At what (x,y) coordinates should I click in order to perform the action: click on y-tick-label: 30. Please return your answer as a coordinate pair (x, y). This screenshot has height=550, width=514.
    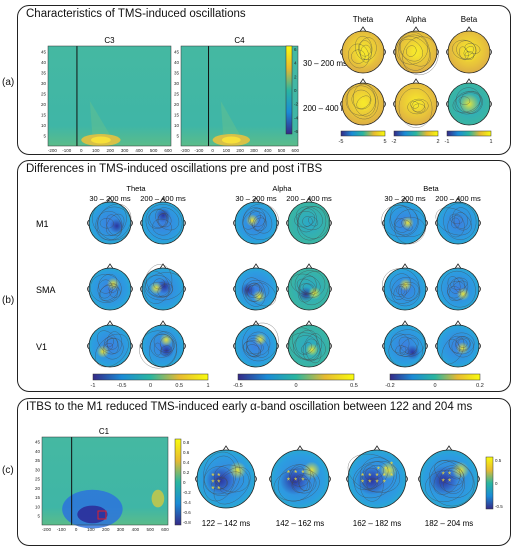
    Looking at the image, I should click on (177, 83).